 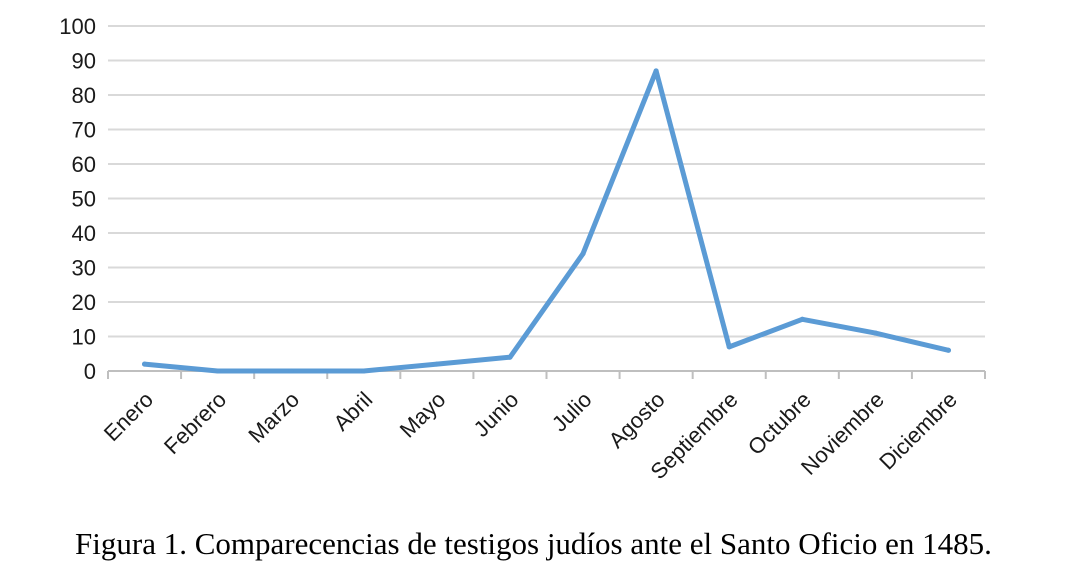 What do you see at coordinates (84, 164) in the screenshot?
I see `y-tick-label: 60` at bounding box center [84, 164].